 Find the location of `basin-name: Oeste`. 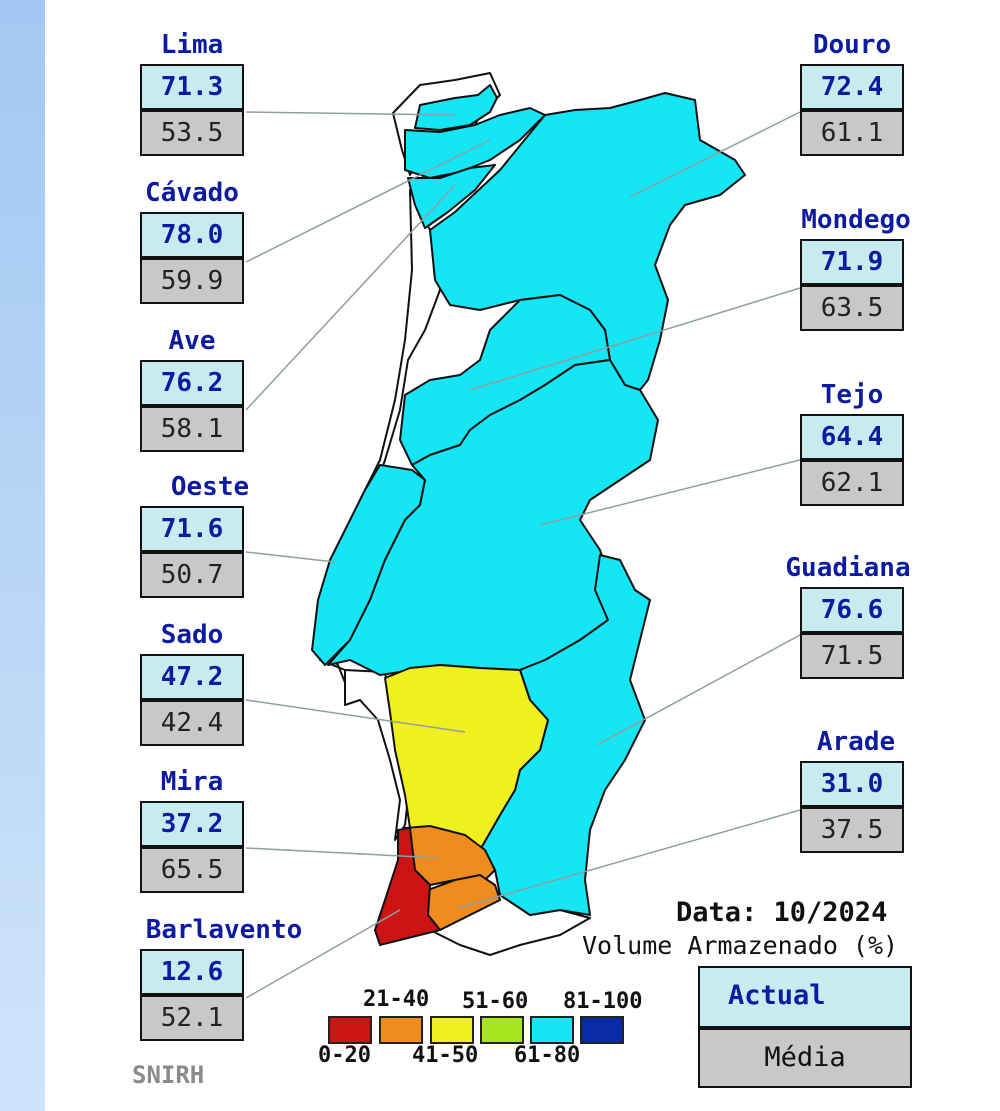

basin-name: Oeste is located at coordinates (210, 487).